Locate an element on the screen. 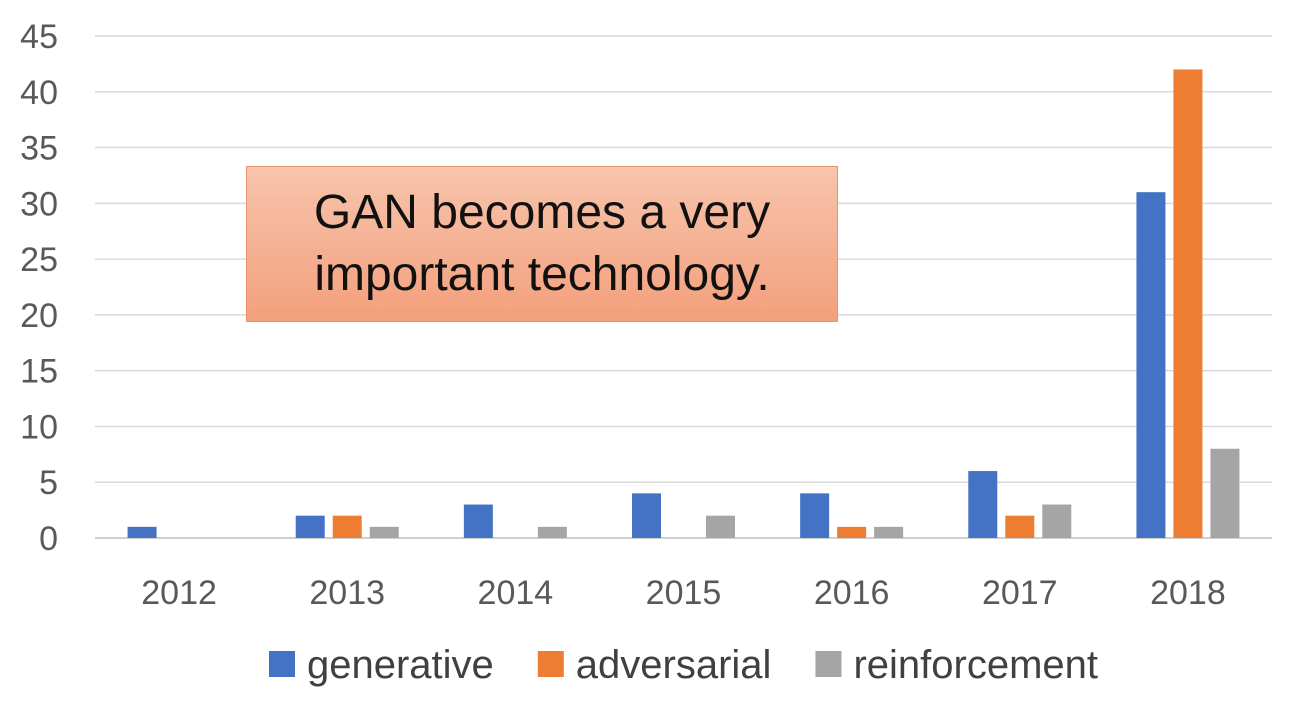 This screenshot has width=1294, height=715. y-tick-label: 25 is located at coordinates (39, 260).